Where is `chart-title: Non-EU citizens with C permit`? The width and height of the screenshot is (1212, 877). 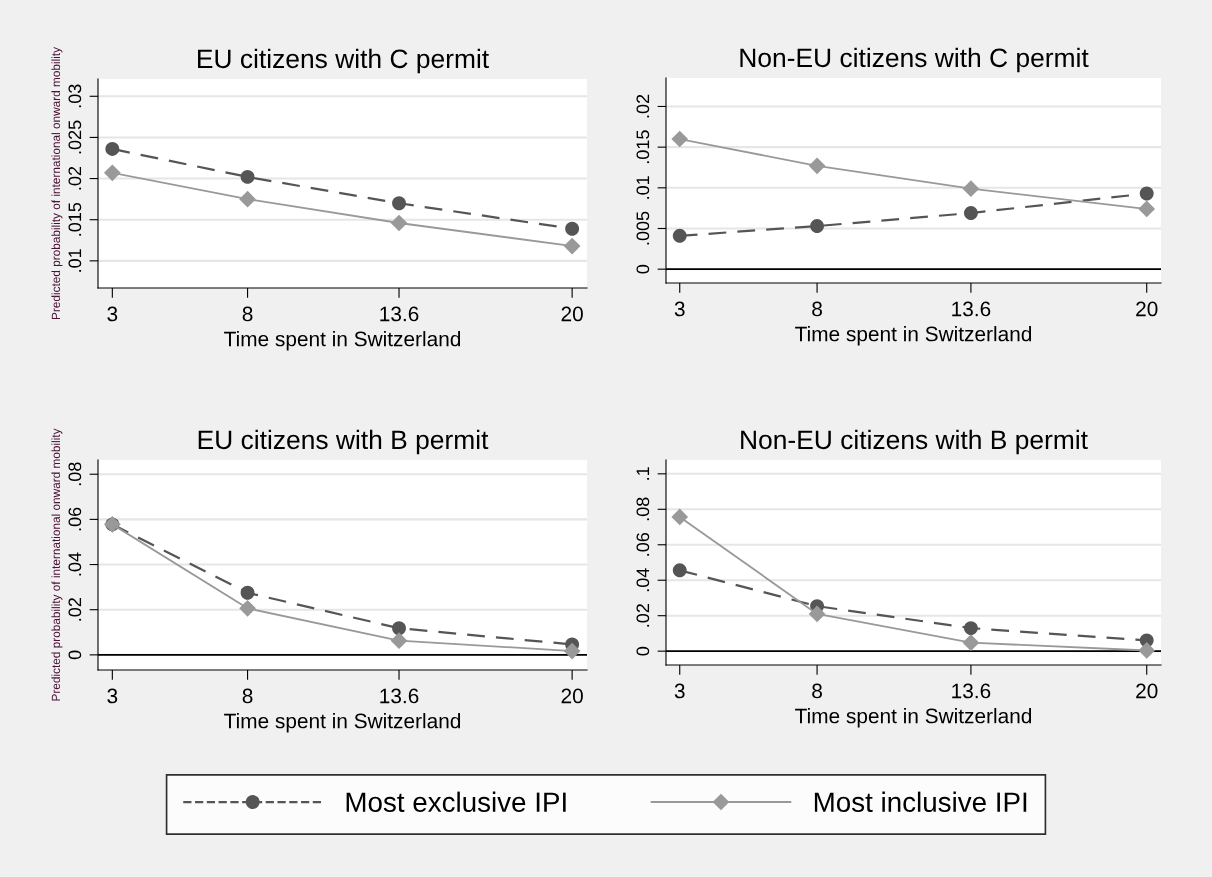 chart-title: Non-EU citizens with C permit is located at coordinates (914, 60).